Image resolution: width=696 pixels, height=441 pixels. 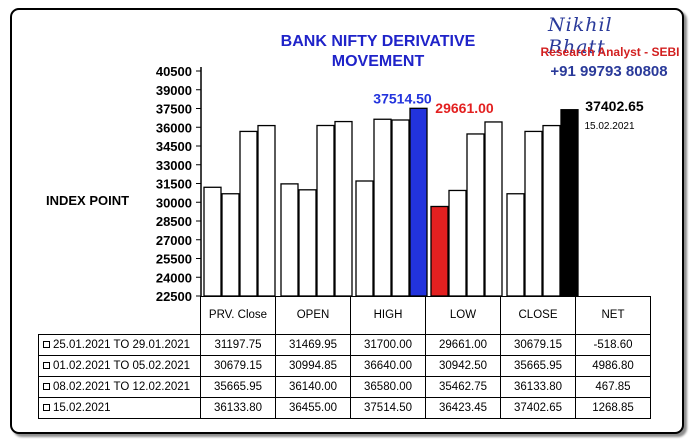 What do you see at coordinates (388, 387) in the screenshot?
I see `table-cell: 36580.00` at bounding box center [388, 387].